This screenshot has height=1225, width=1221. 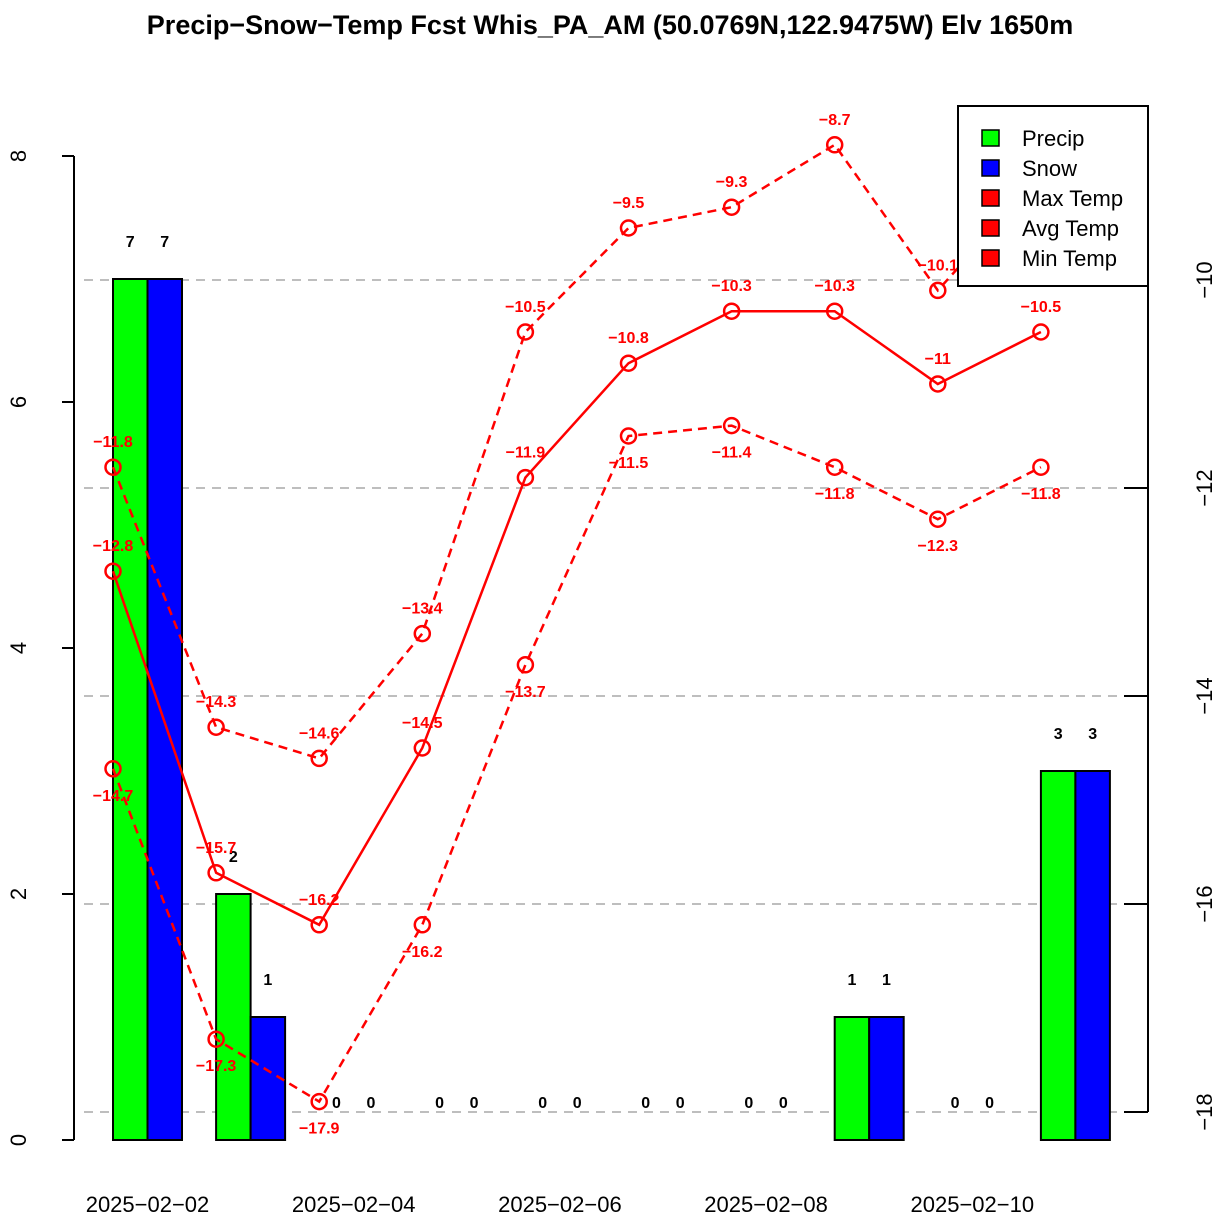 I want to click on min-temp-value-label: −16.2, so click(x=422, y=952).